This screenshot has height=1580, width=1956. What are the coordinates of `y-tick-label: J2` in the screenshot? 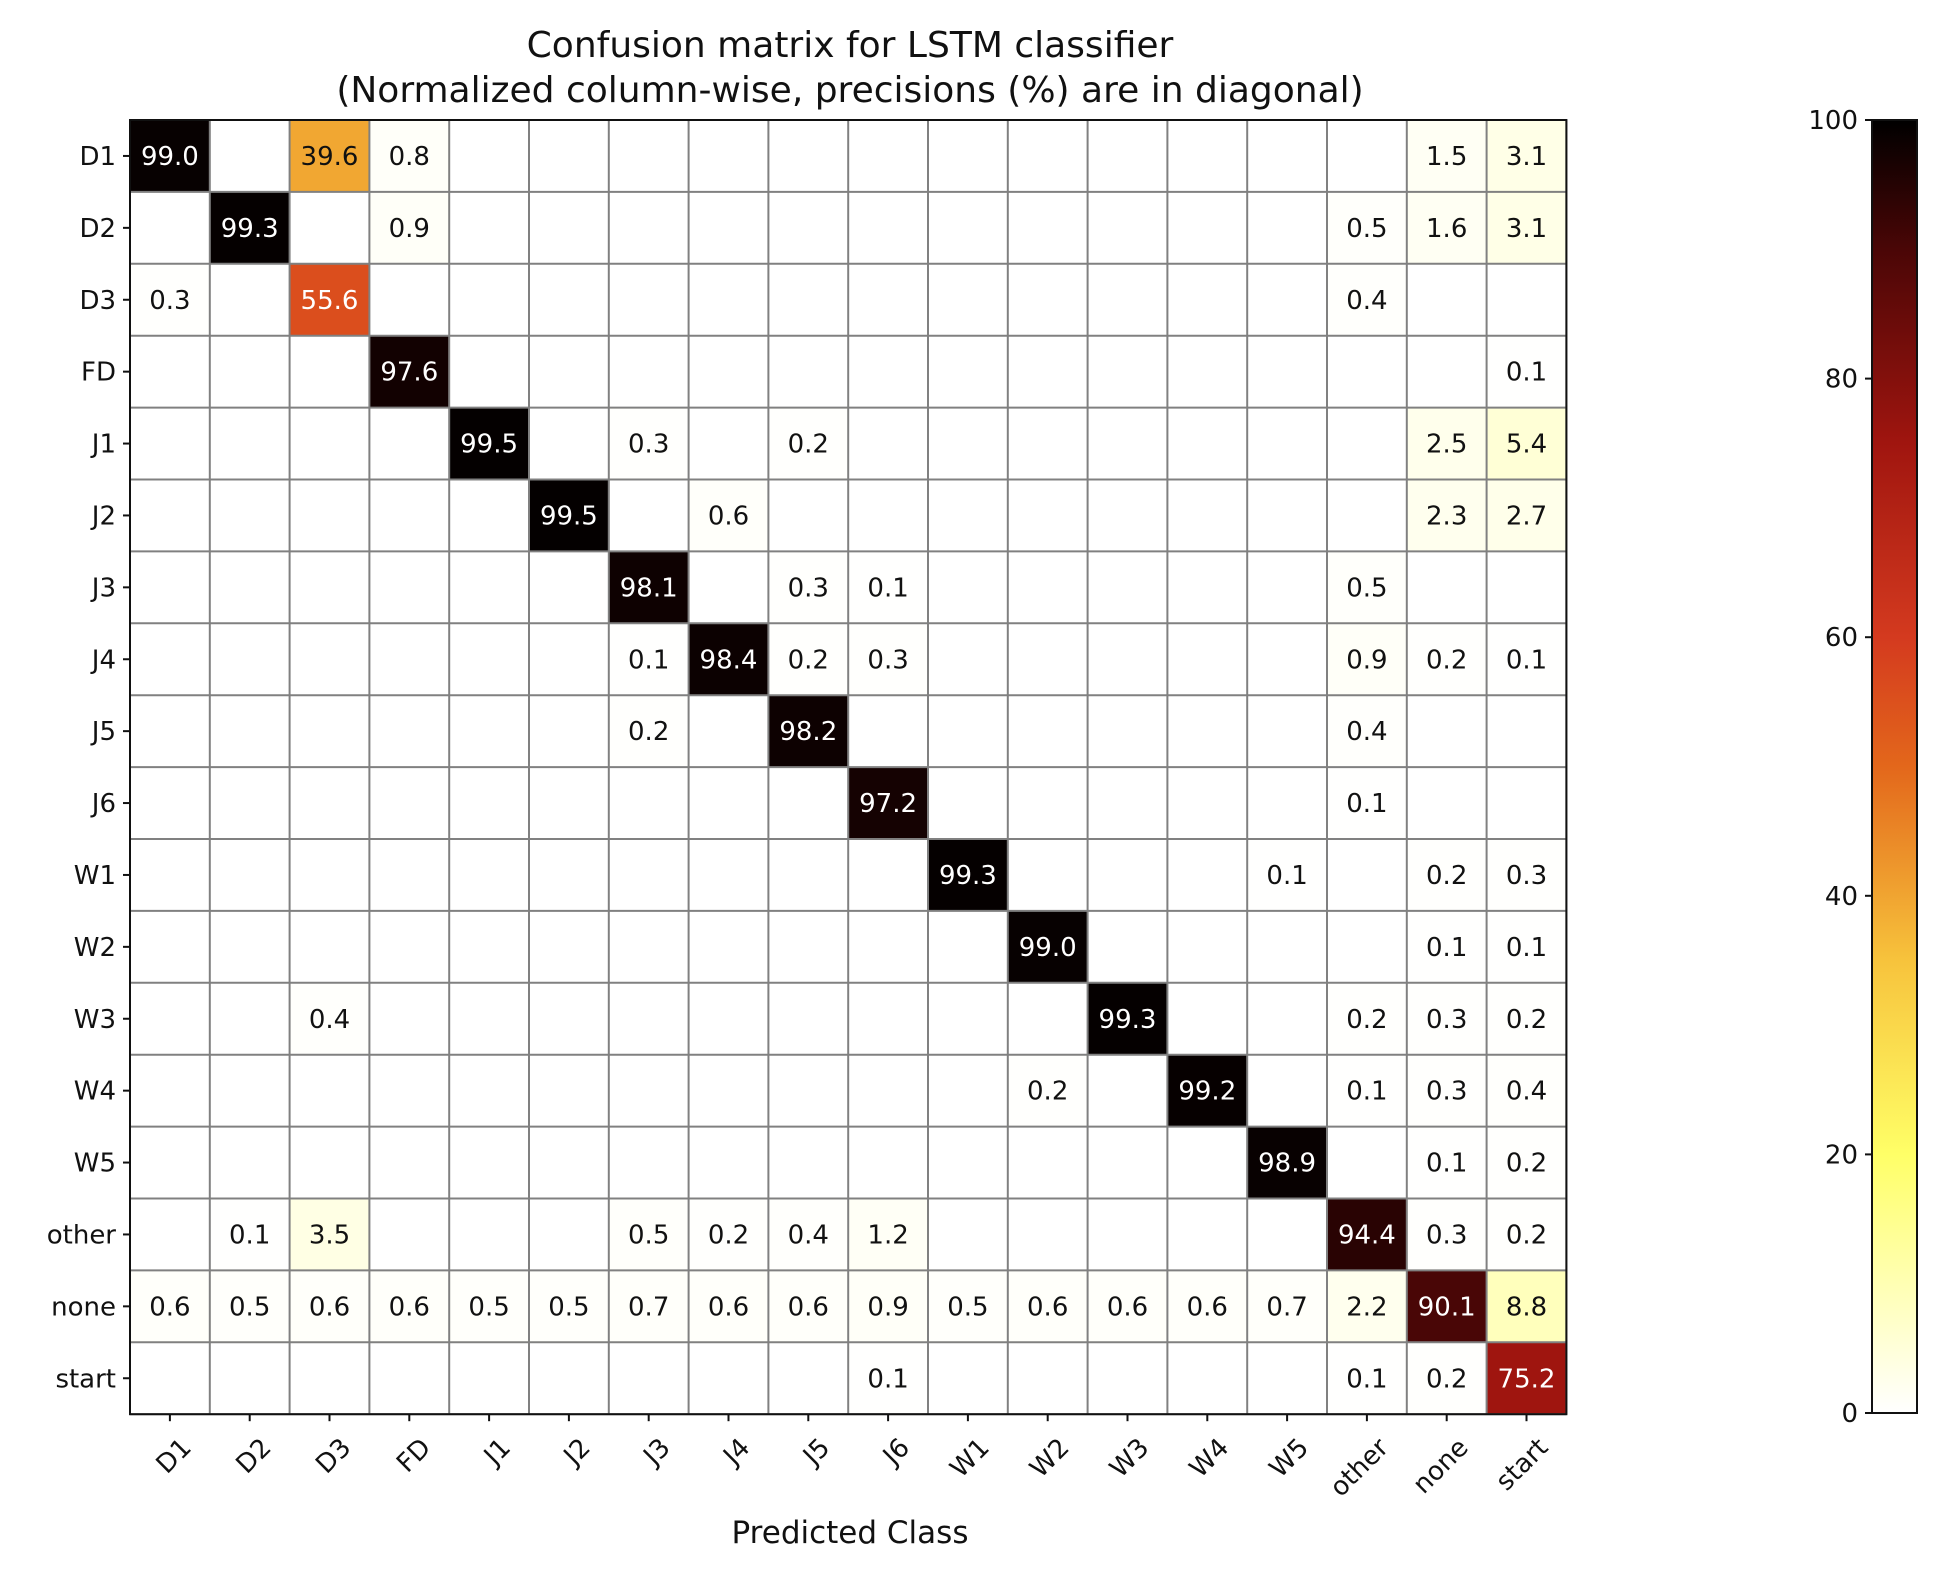 It's located at (103, 516).